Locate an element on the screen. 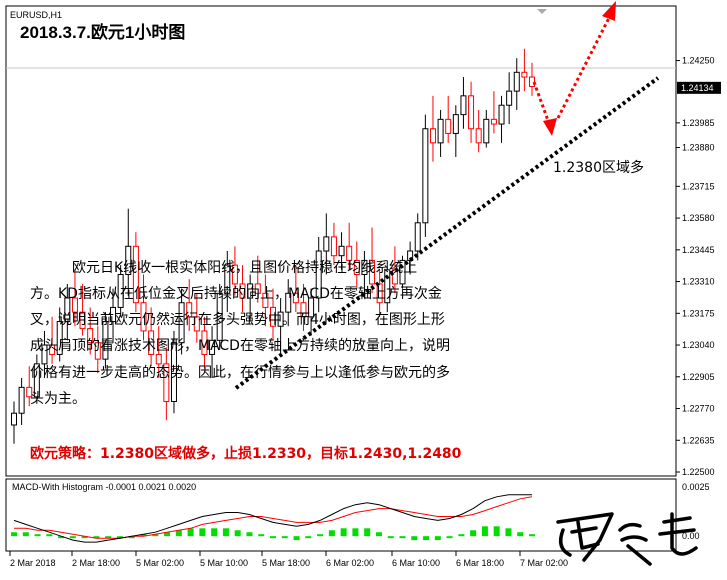  time-tick-label: 2 Mar 2018 is located at coordinates (33, 563).